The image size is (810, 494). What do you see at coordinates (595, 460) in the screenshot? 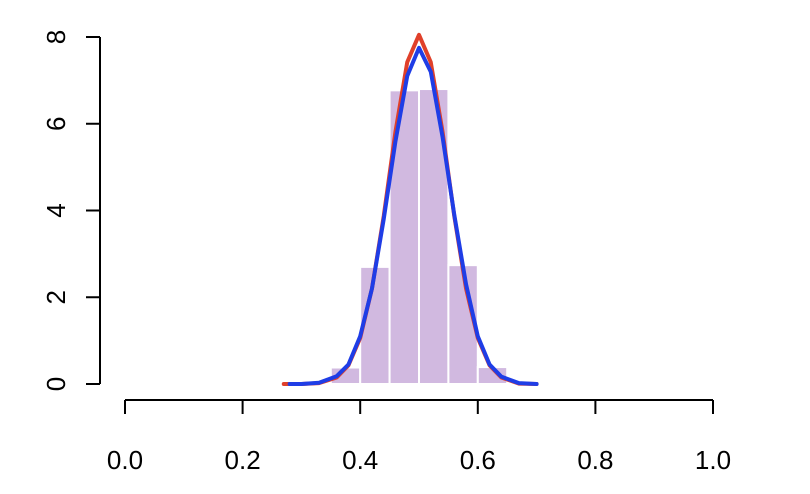
I see `x-tick-label: 0.8` at bounding box center [595, 460].